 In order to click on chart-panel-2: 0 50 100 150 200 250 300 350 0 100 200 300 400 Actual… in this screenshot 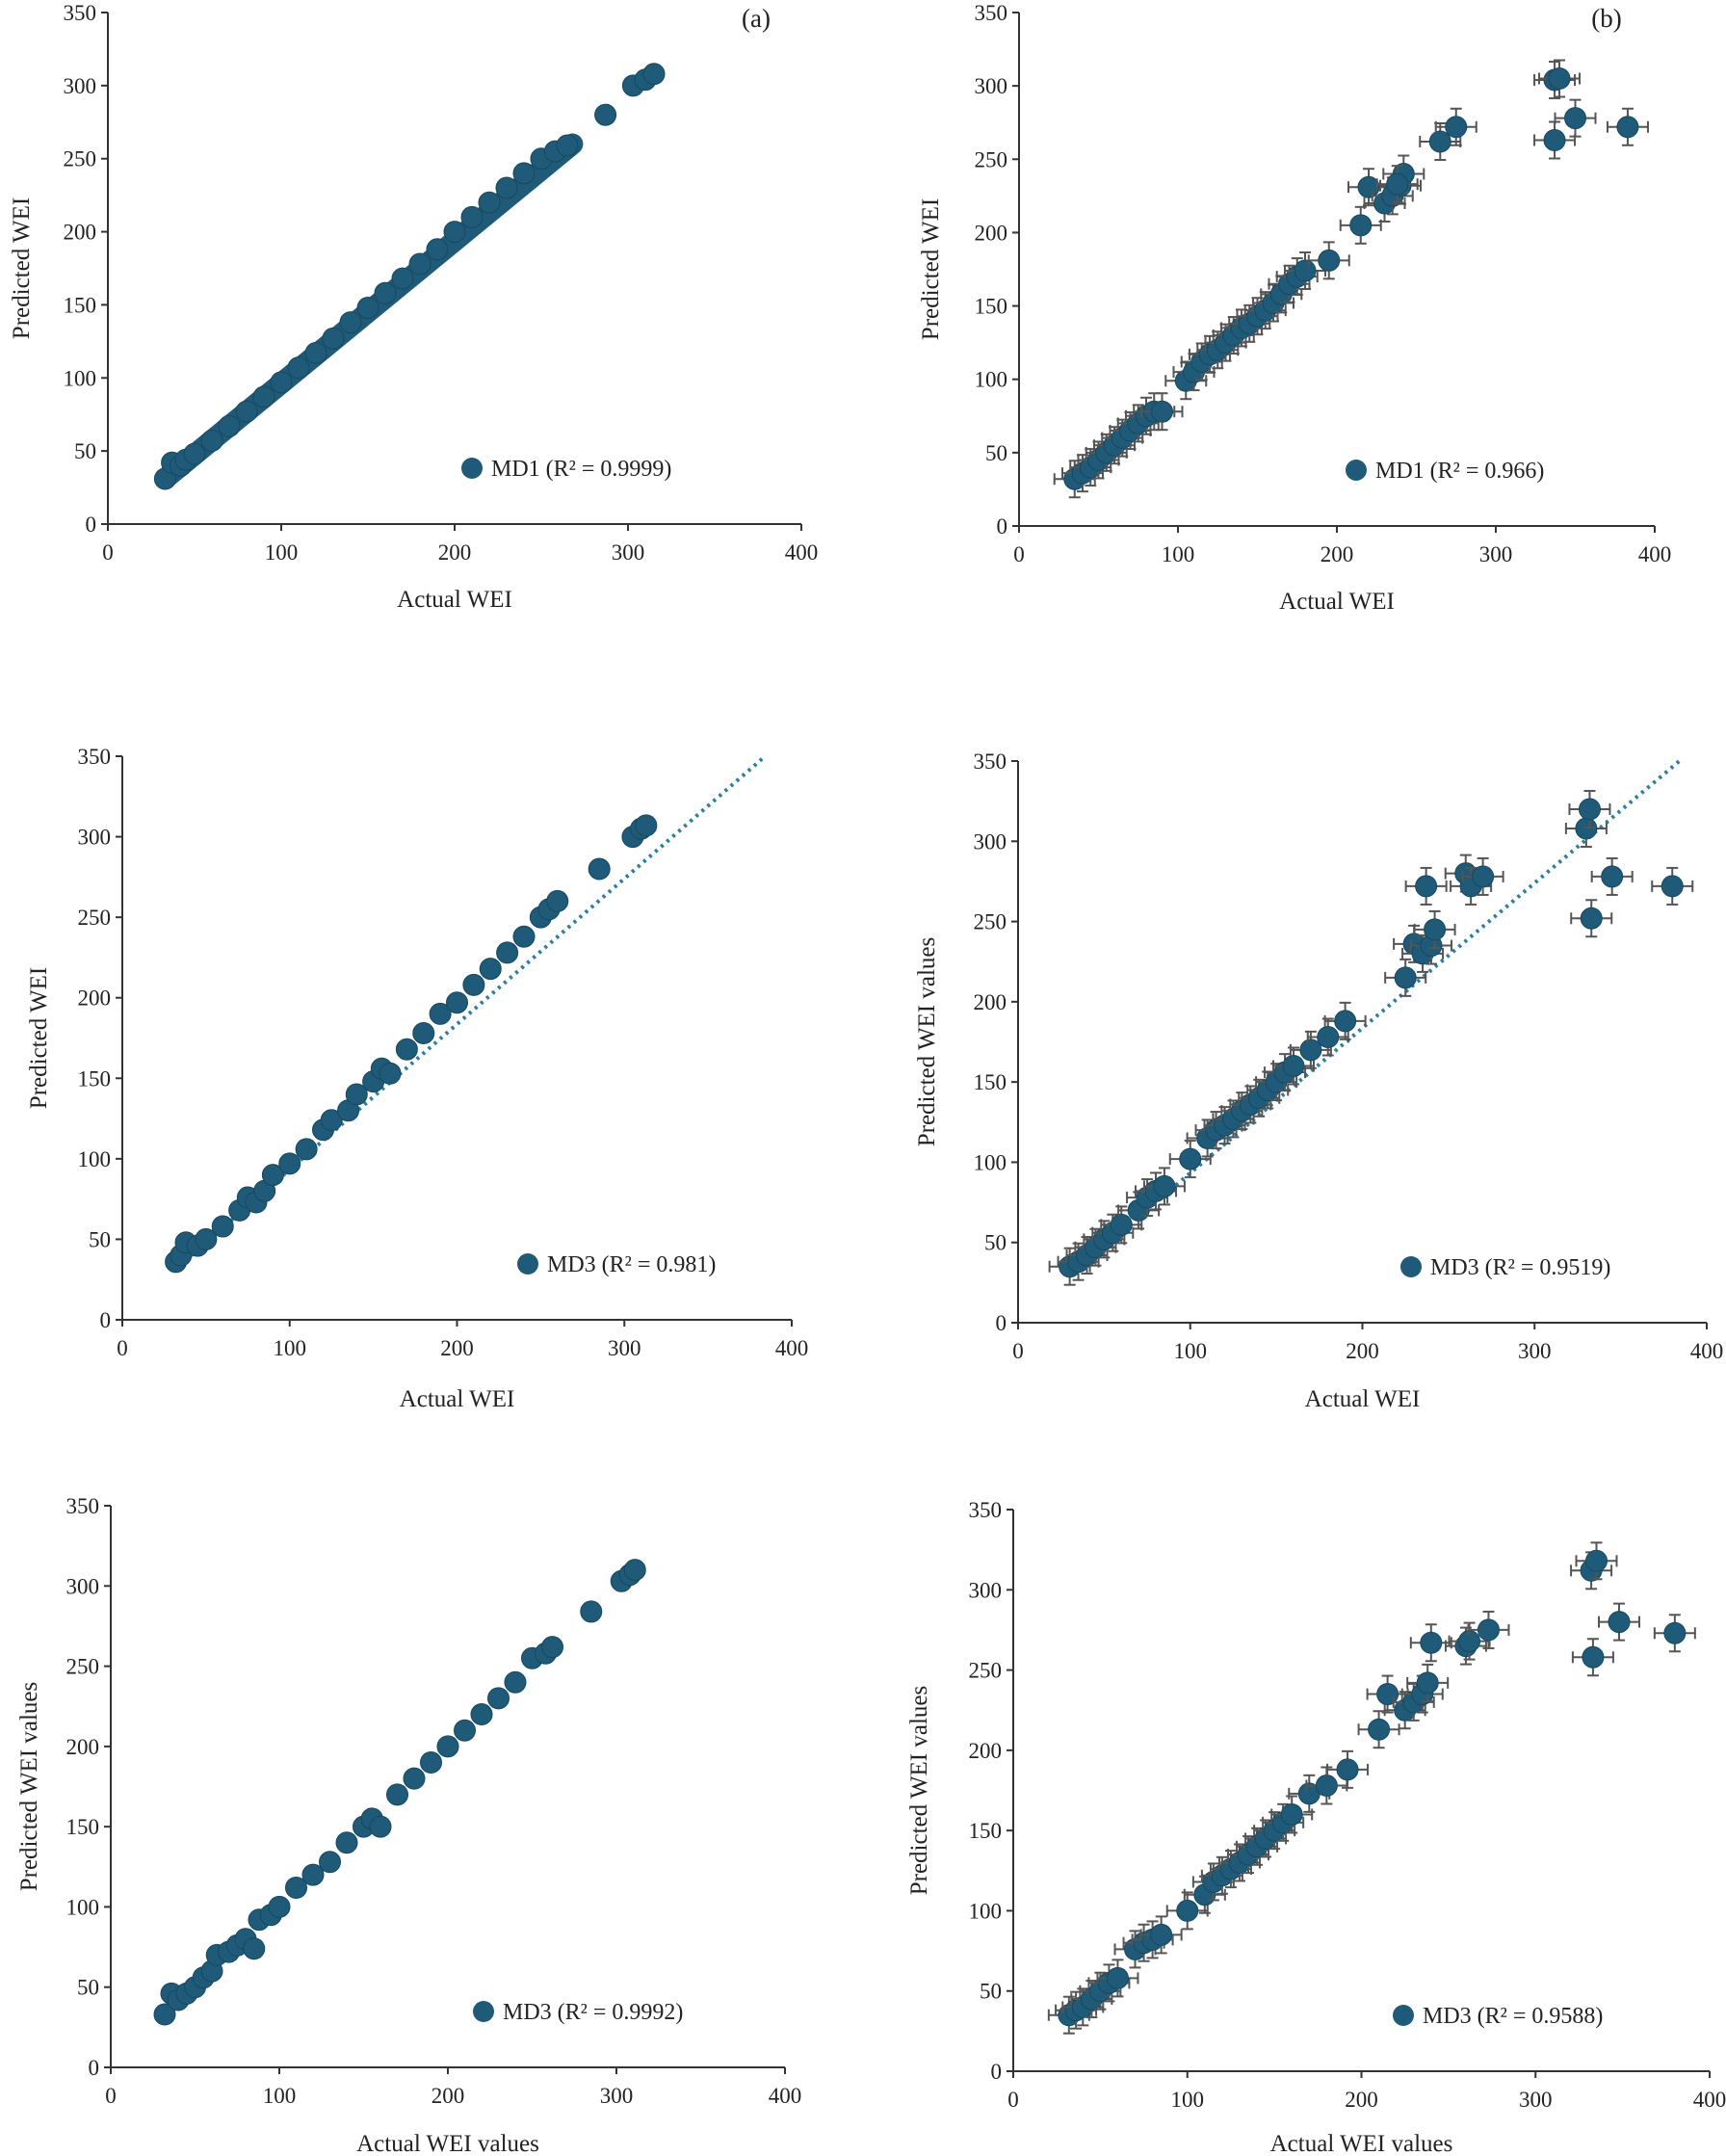, I will do `click(1294, 308)`.